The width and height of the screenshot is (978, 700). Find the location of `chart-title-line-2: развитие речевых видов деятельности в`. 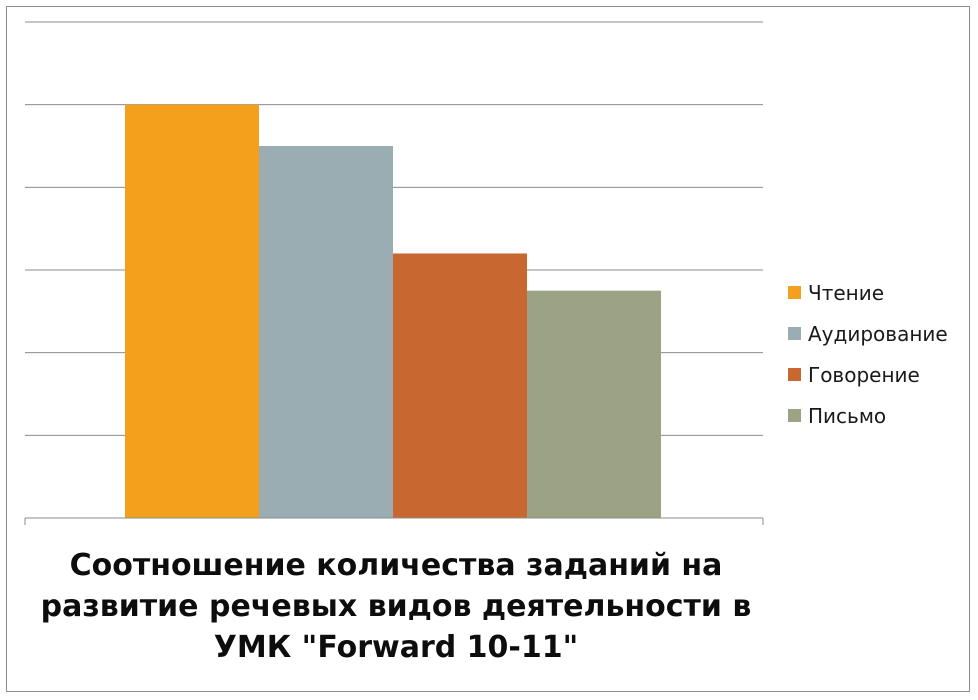

chart-title-line-2: развитие речевых видов деятельности в is located at coordinates (396, 606).